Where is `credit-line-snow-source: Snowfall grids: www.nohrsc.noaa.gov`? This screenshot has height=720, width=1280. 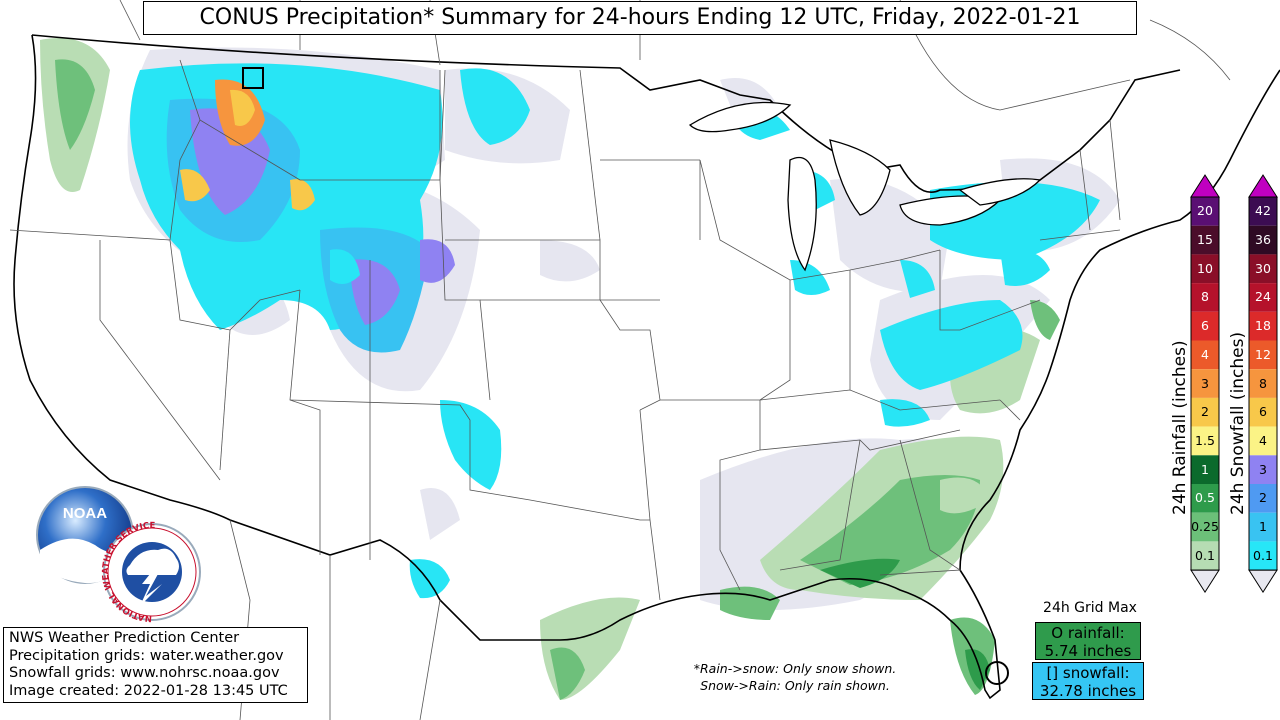
credit-line-snow-source: Snowfall grids: www.nohrsc.noaa.gov is located at coordinates (144, 673).